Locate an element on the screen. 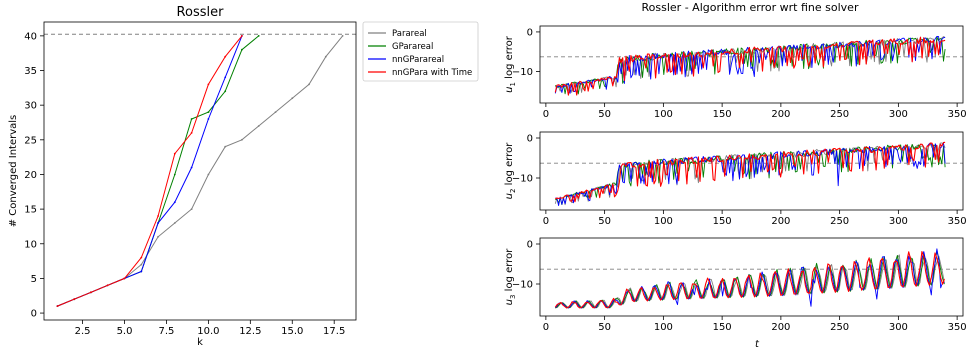  x-axis: 2.5 5.0 7.5 10.0 12.5 15.0 17.5 is located at coordinates (210, 328).